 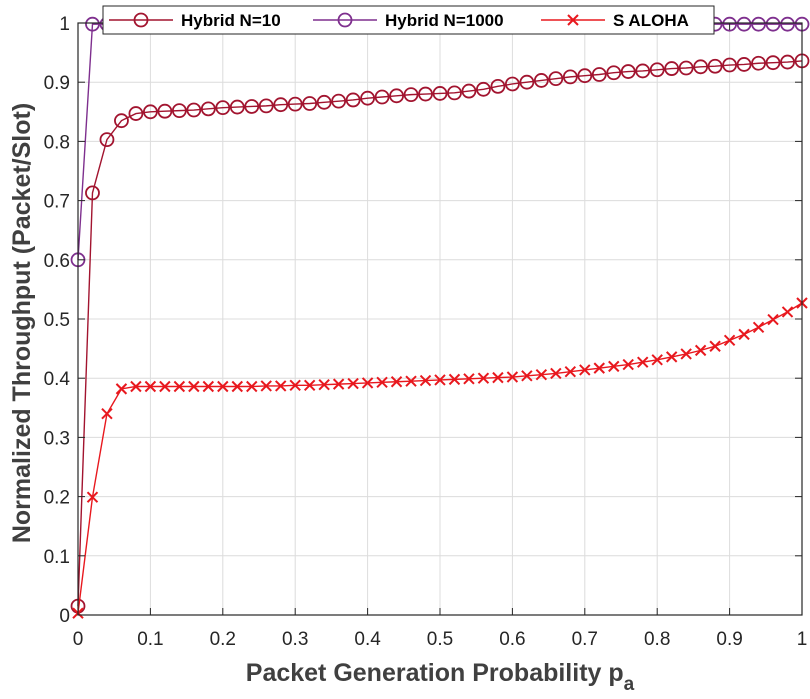 I want to click on x-tick-label: 0.6, so click(x=512, y=639).